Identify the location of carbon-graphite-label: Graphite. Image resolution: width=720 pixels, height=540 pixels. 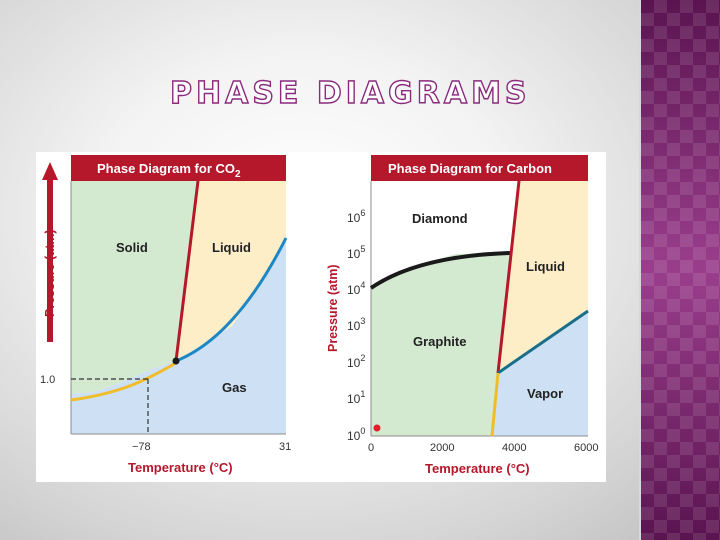
(439, 341).